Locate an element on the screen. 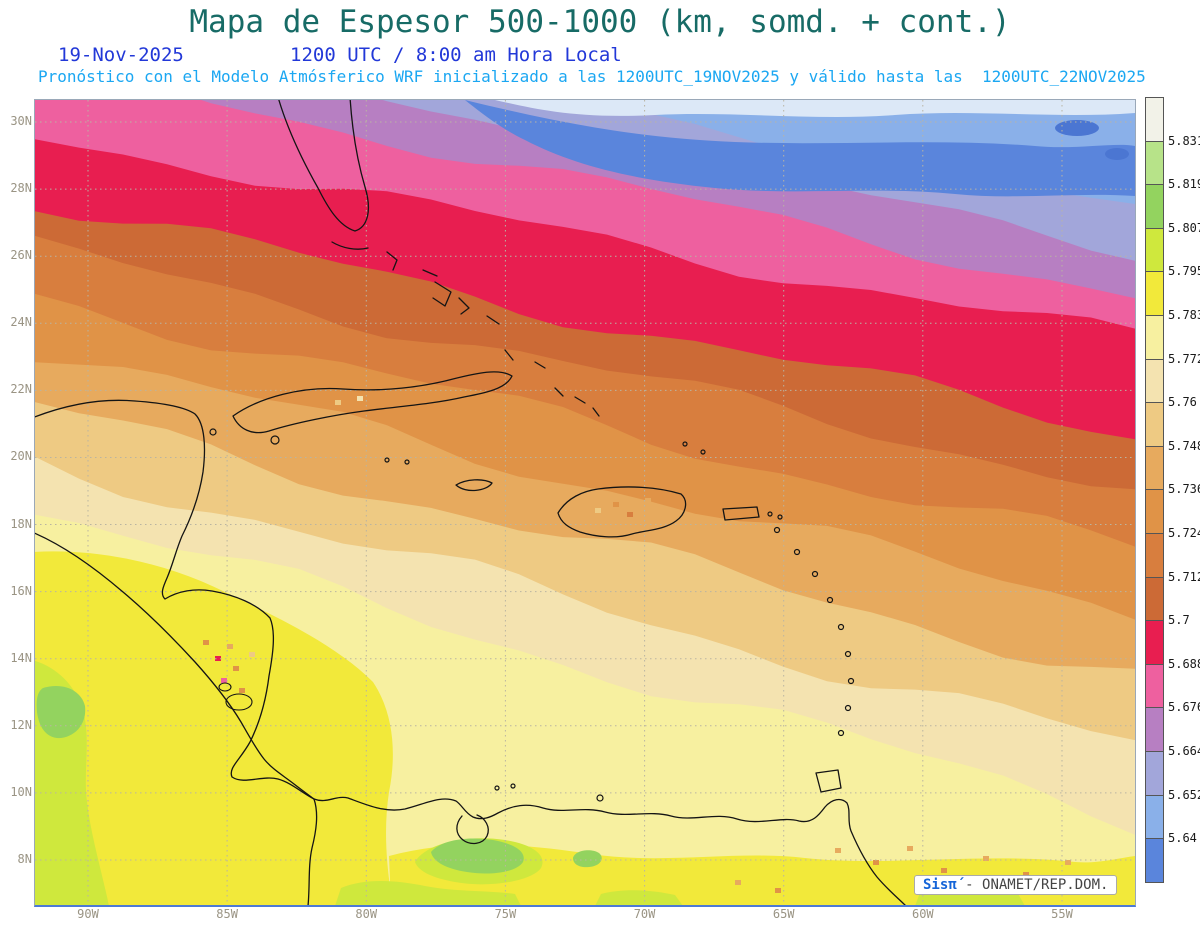 Image resolution: width=1200 pixels, height=927 pixels. colorbar-label: 5.748 is located at coordinates (1184, 445).